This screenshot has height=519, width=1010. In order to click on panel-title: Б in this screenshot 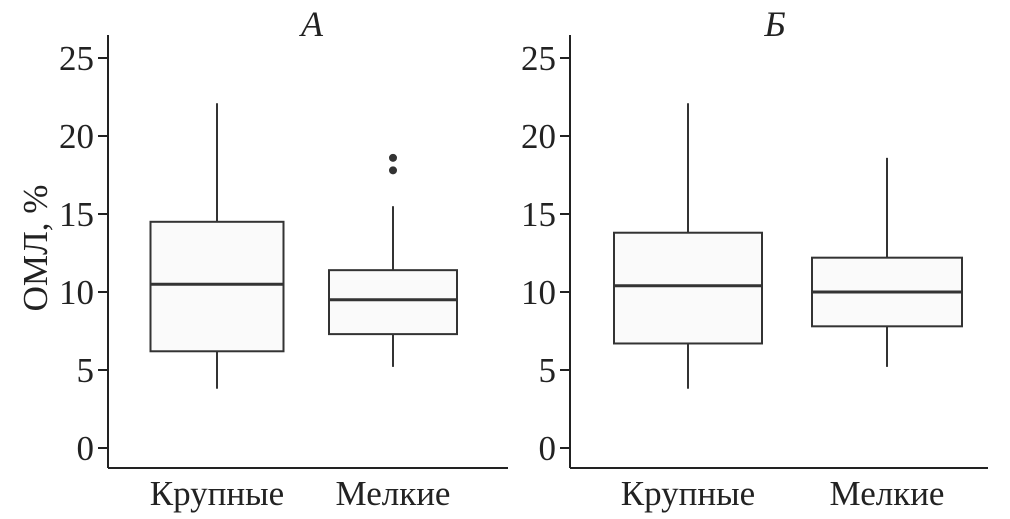, I will do `click(774, 24)`.